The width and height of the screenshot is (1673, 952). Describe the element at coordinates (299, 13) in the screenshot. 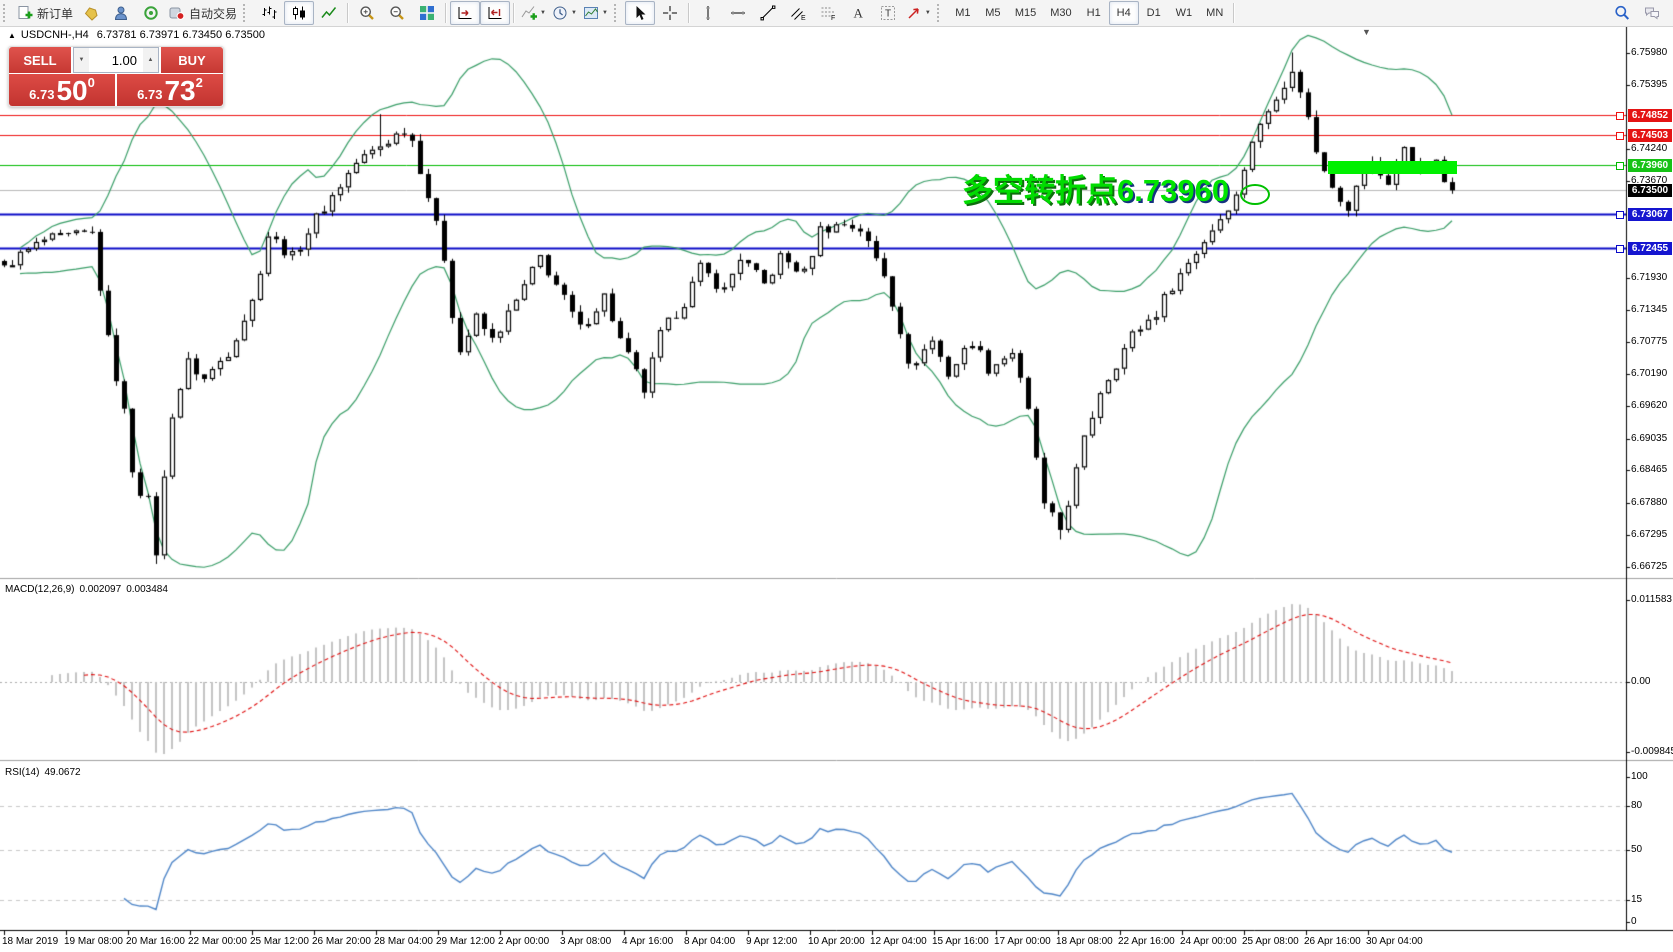

I see `candlestick-chart-button` at that location.